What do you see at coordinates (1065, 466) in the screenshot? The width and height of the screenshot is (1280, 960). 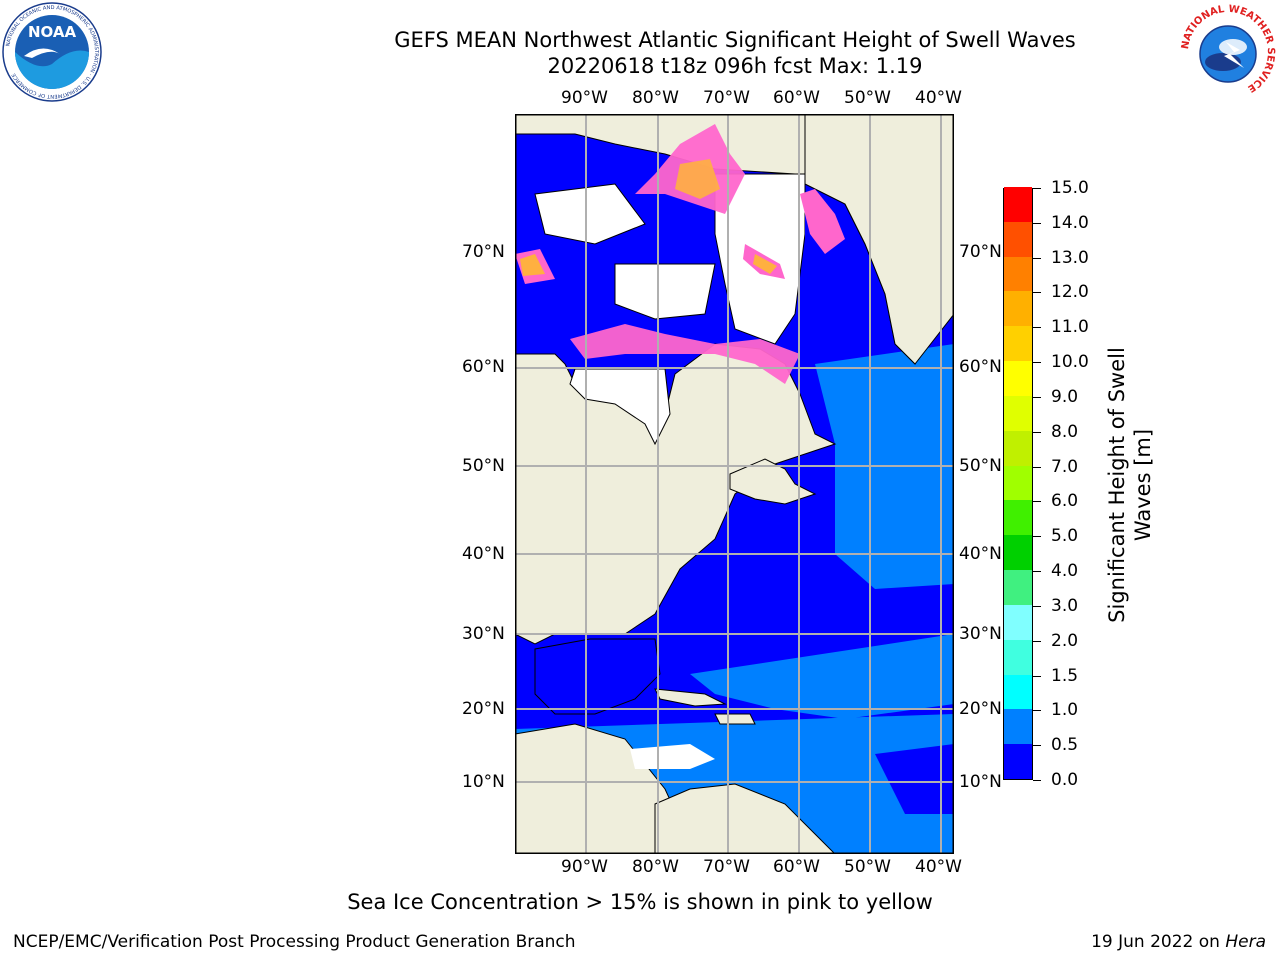 I see `colorbar-level-label: 7.0` at bounding box center [1065, 466].